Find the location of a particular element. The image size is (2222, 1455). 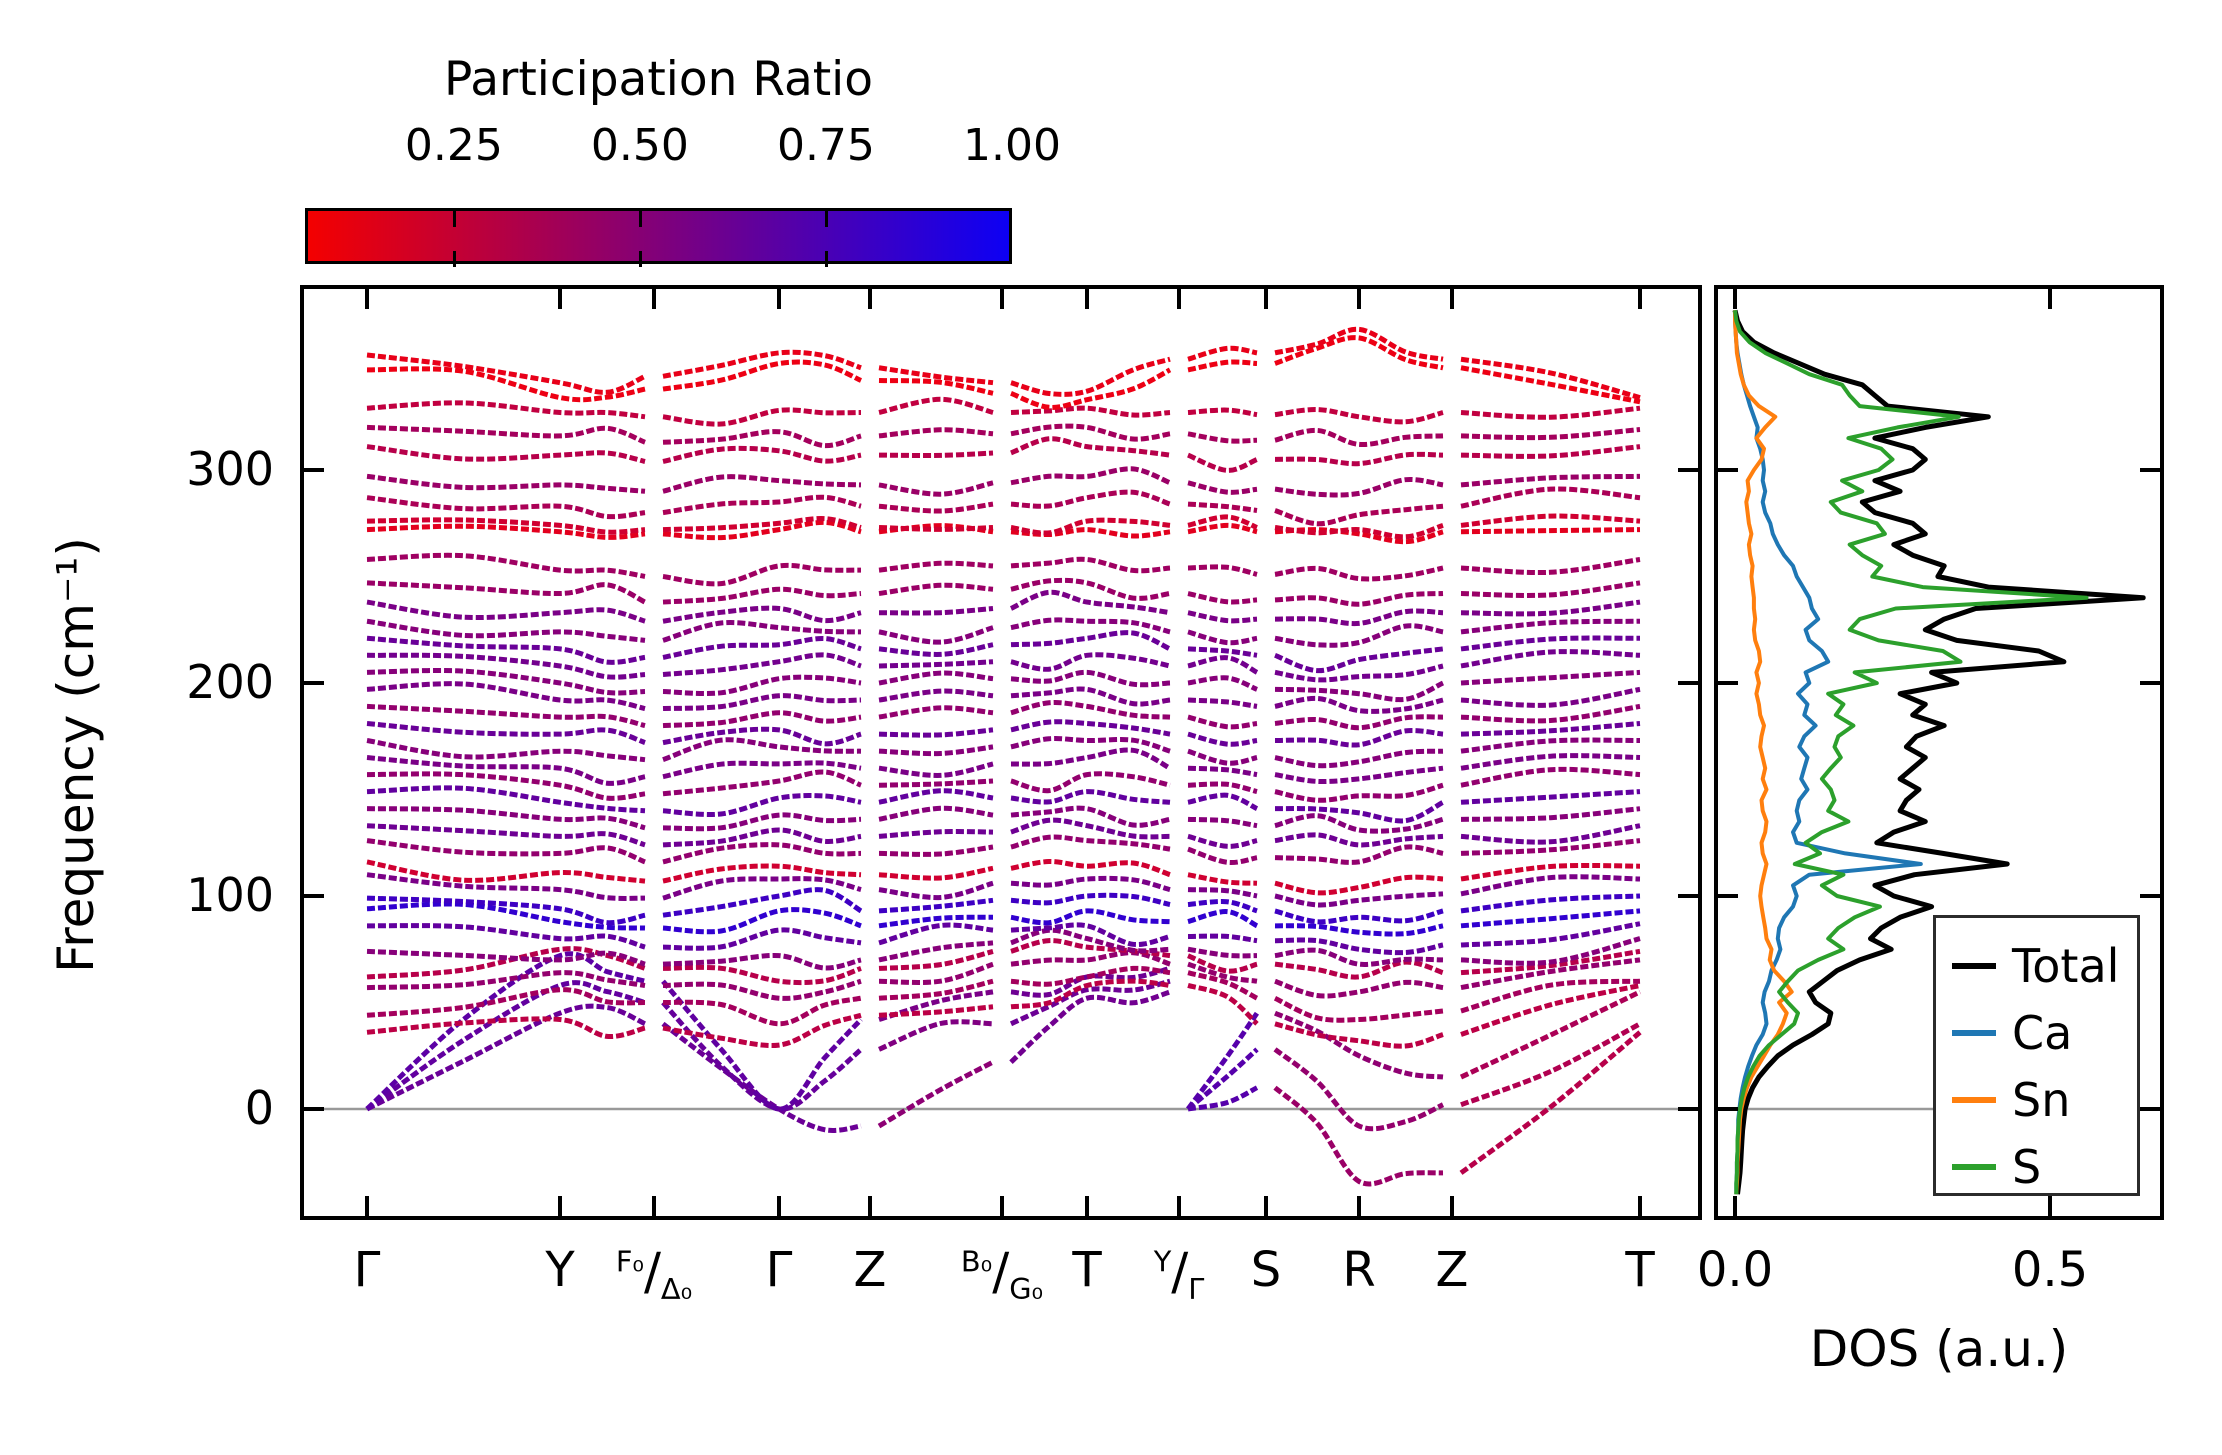

kpoint-label: Z is located at coordinates (1452, 1270).